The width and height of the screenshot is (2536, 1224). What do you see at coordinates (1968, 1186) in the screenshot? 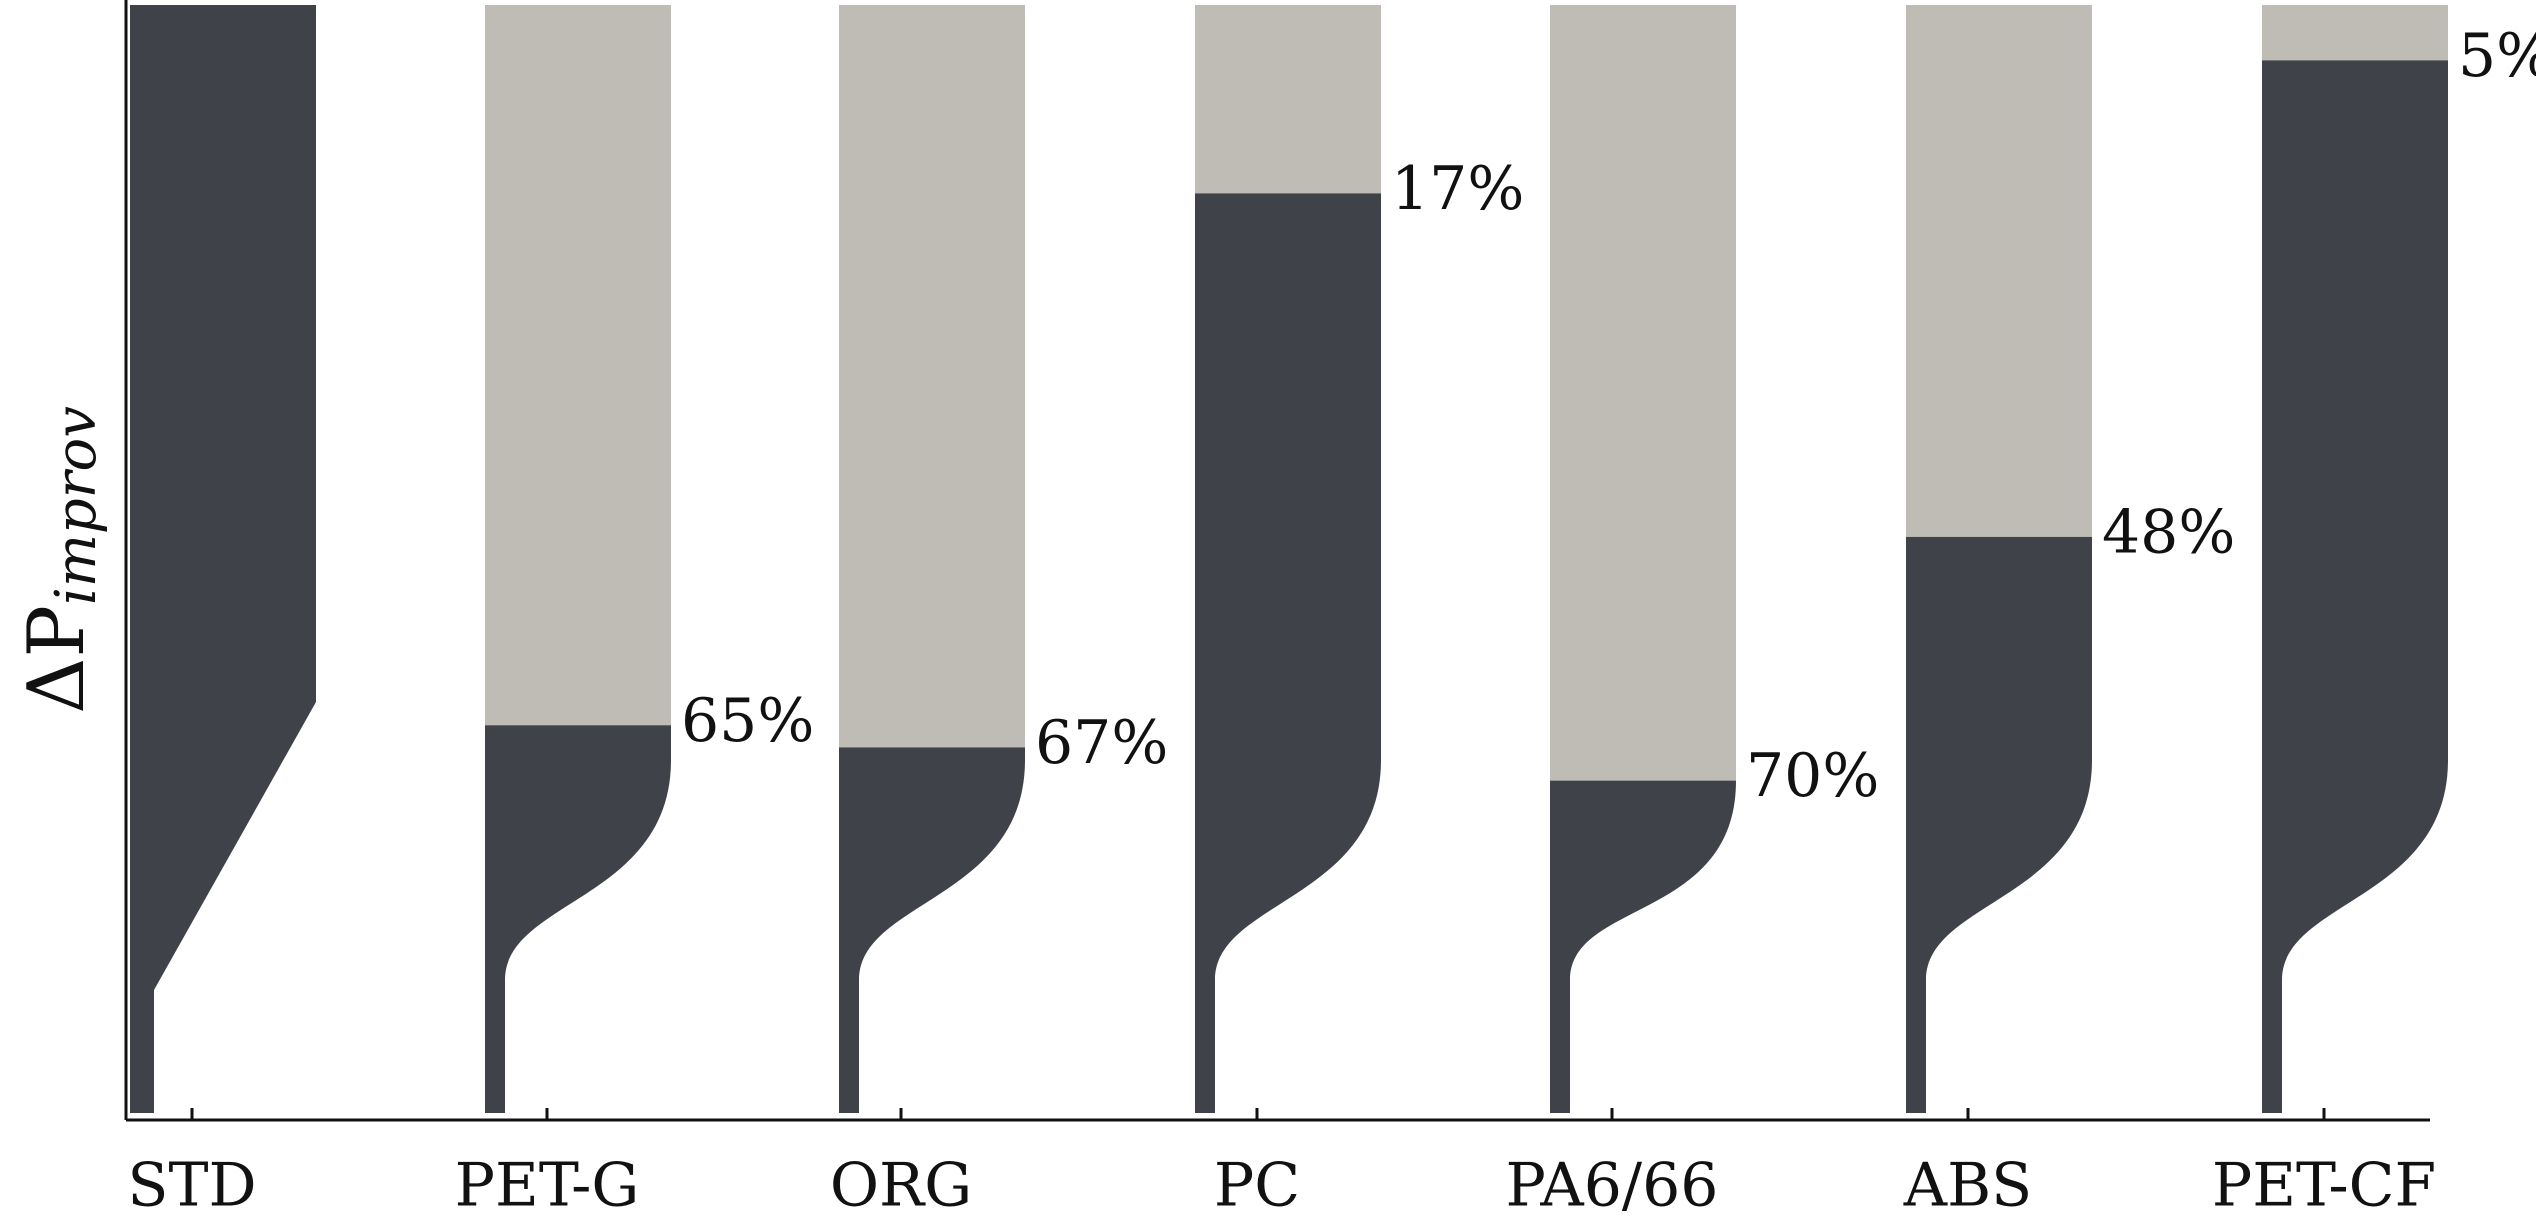
I see `x-tick-label: ABS` at bounding box center [1968, 1186].